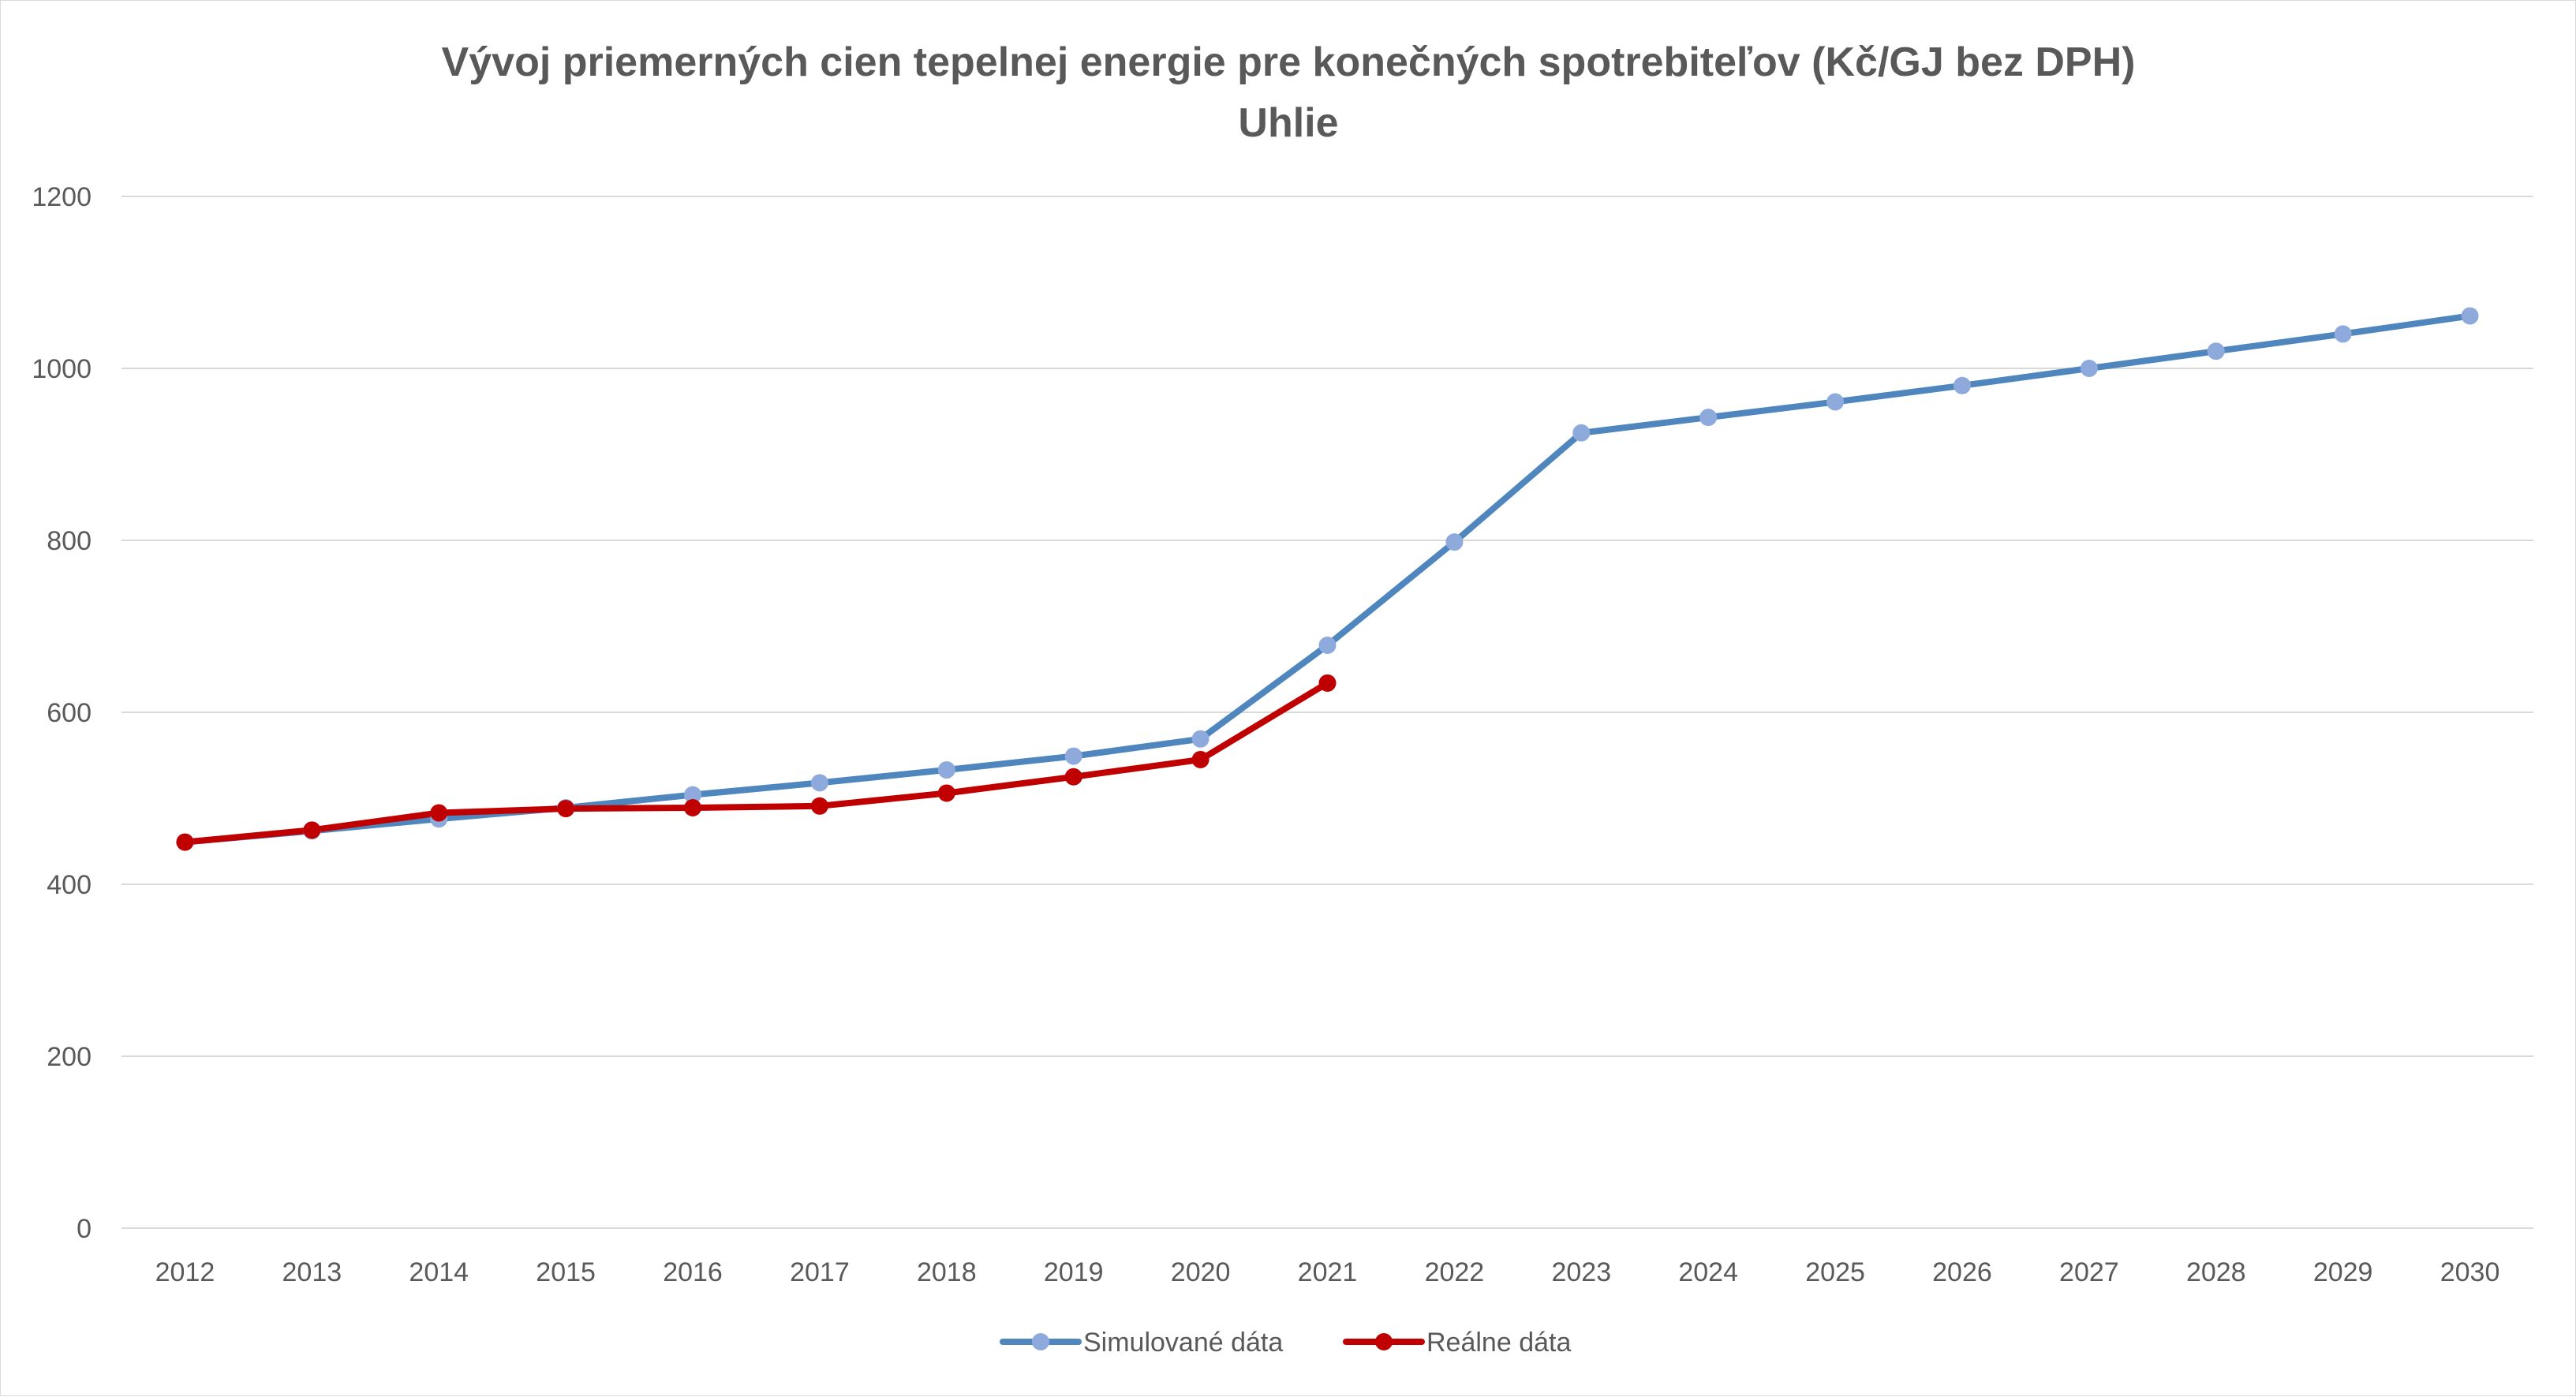  I want to click on x-tick-label: 2015, so click(566, 1272).